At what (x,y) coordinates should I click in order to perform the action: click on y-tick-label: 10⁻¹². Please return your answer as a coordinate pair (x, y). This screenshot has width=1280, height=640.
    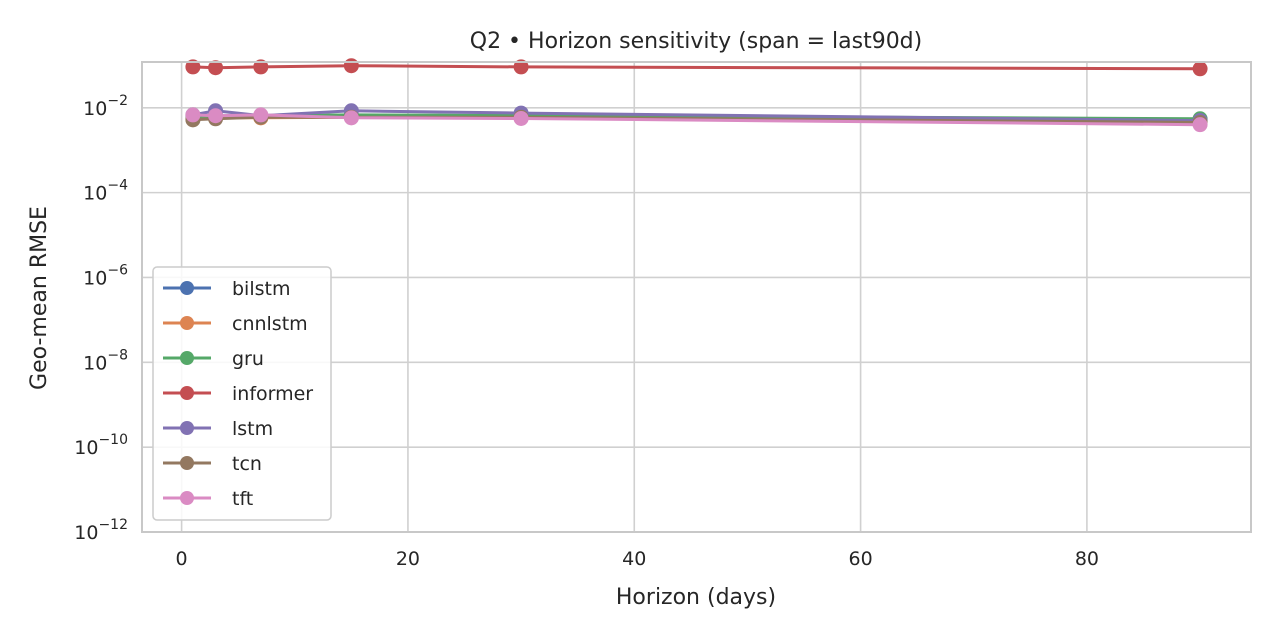
    Looking at the image, I should click on (101, 530).